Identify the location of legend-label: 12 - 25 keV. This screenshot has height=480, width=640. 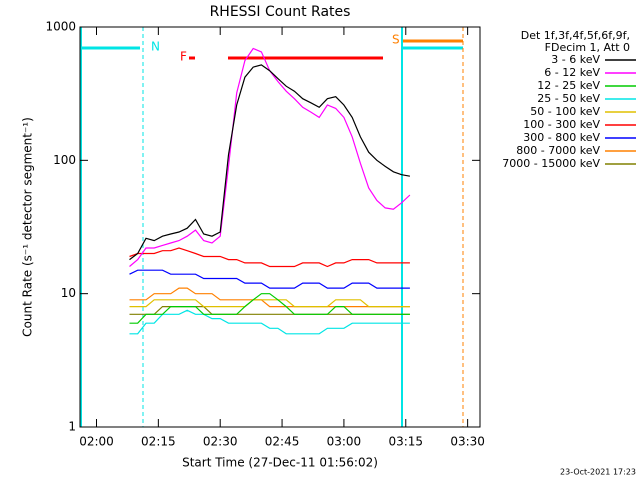
(568, 85).